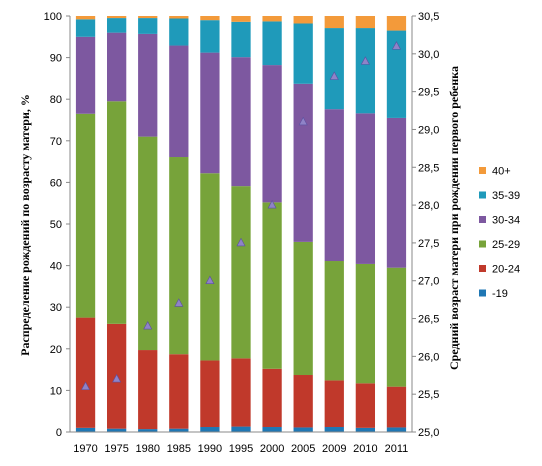 Image resolution: width=542 pixels, height=466 pixels. I want to click on x-tick-label: 1990, so click(210, 449).